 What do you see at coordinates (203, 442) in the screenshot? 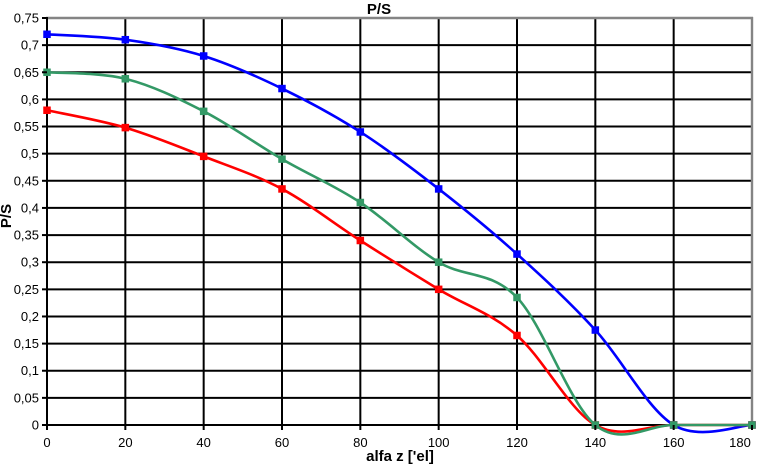
I see `x-tick-label: 40` at bounding box center [203, 442].